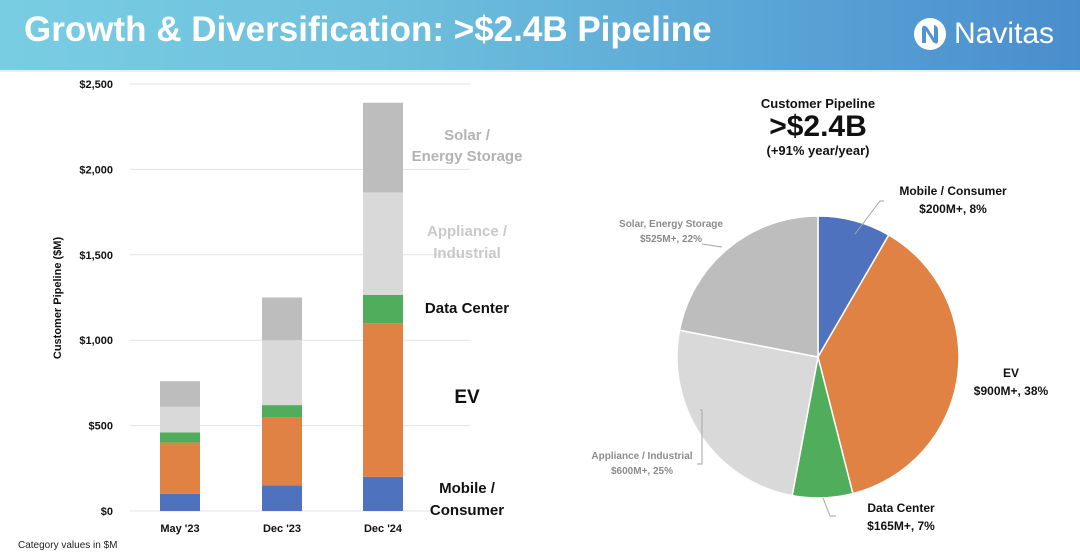 The width and height of the screenshot is (1080, 557). Describe the element at coordinates (1004, 33) in the screenshot. I see `brand-name: Navitas` at that location.